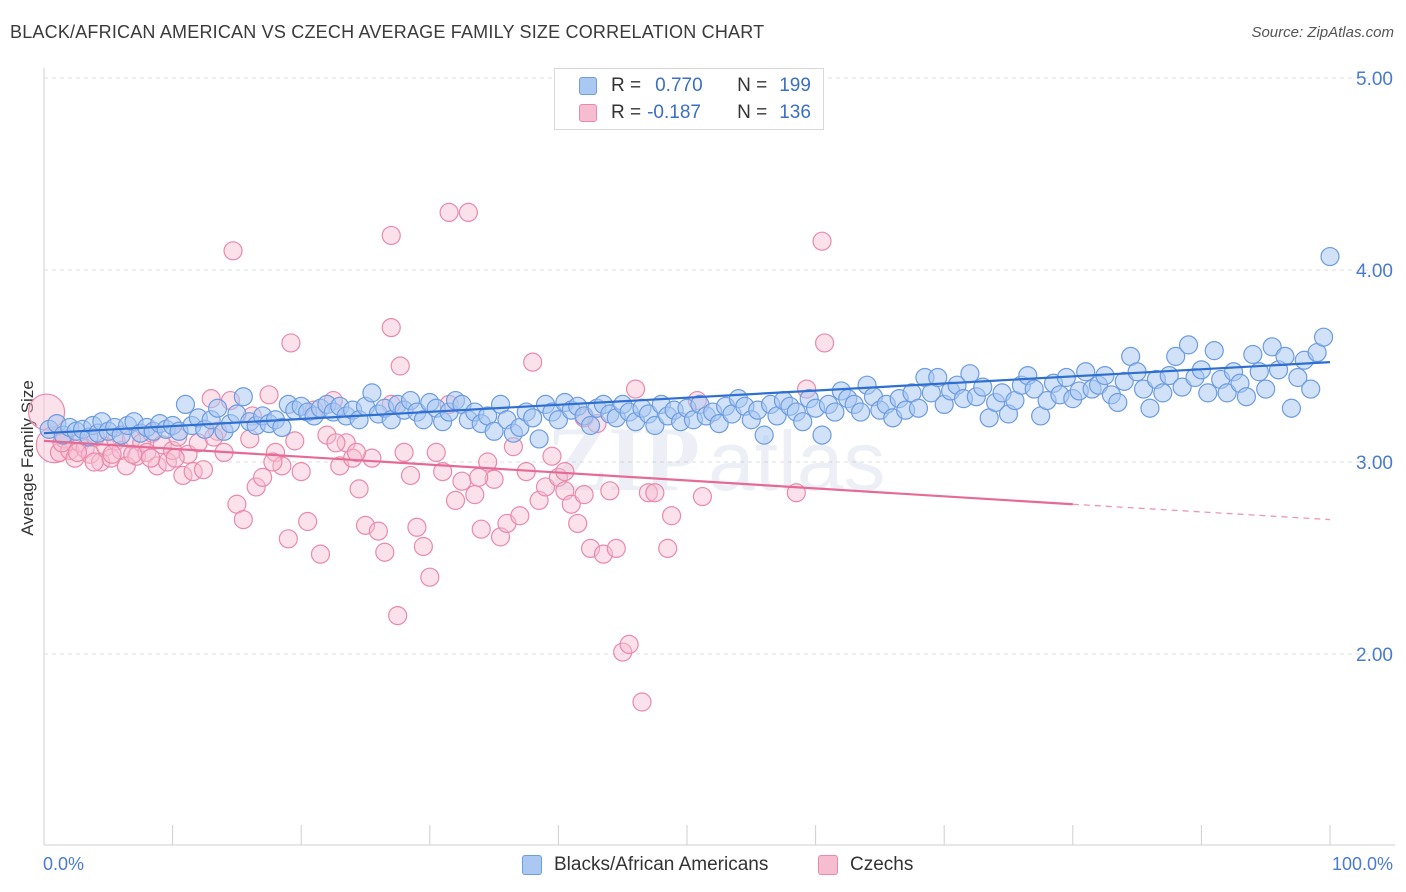  Describe the element at coordinates (695, 86) in the screenshot. I see `legend-row-blue: R = 0.770 N = 199` at that location.